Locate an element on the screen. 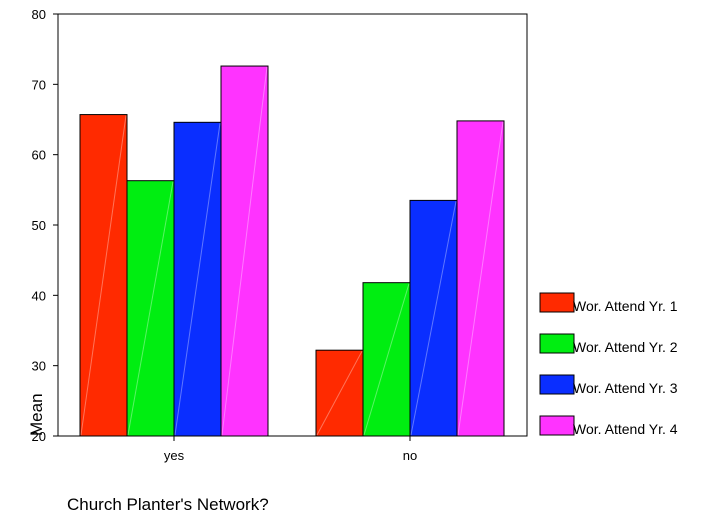 The width and height of the screenshot is (715, 514). y-axis: 20 30 40 50 60 70 80 is located at coordinates (45, 225).